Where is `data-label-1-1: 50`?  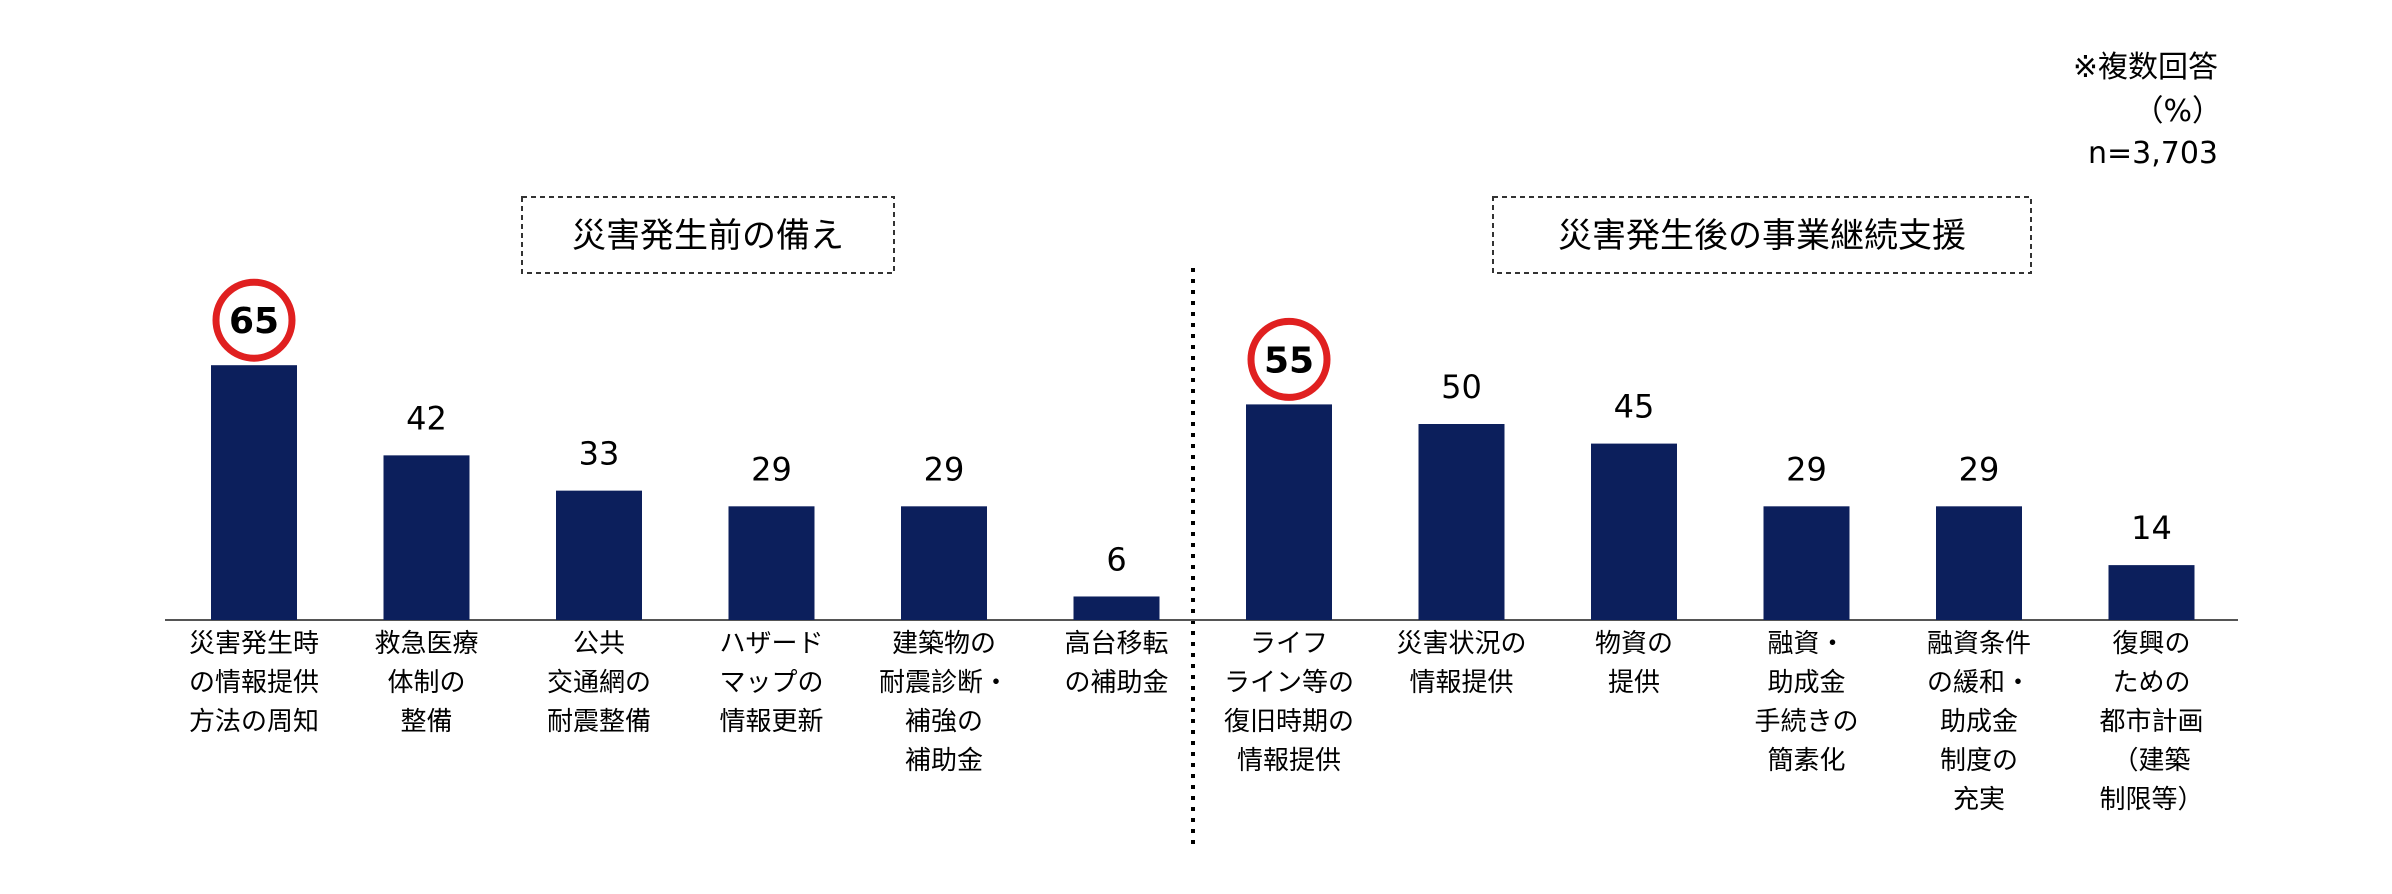 data-label-1-1: 50 is located at coordinates (1461, 387).